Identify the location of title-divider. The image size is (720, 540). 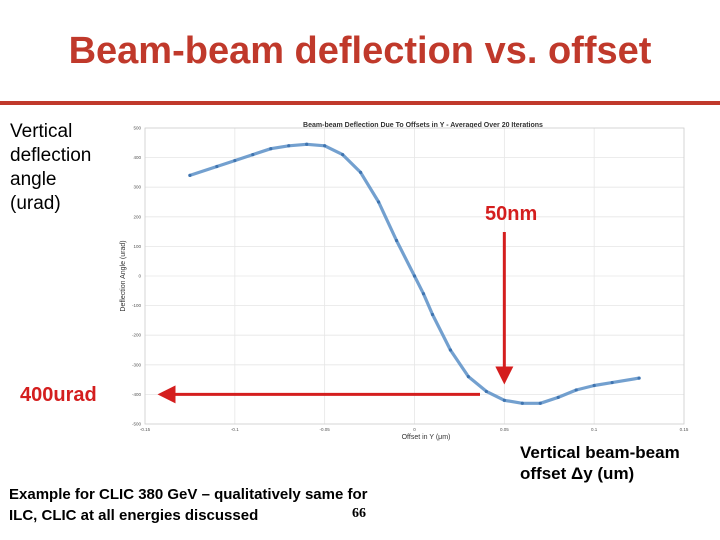
(360, 103).